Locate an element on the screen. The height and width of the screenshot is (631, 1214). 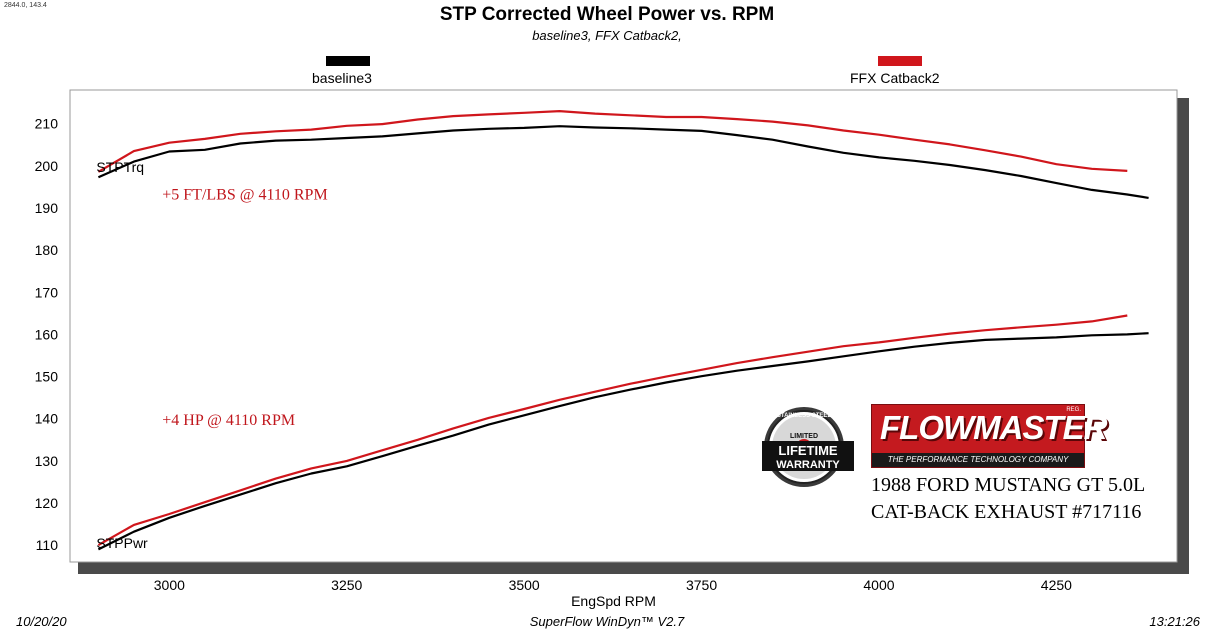
y-tick-label: 150 is located at coordinates (47, 377).